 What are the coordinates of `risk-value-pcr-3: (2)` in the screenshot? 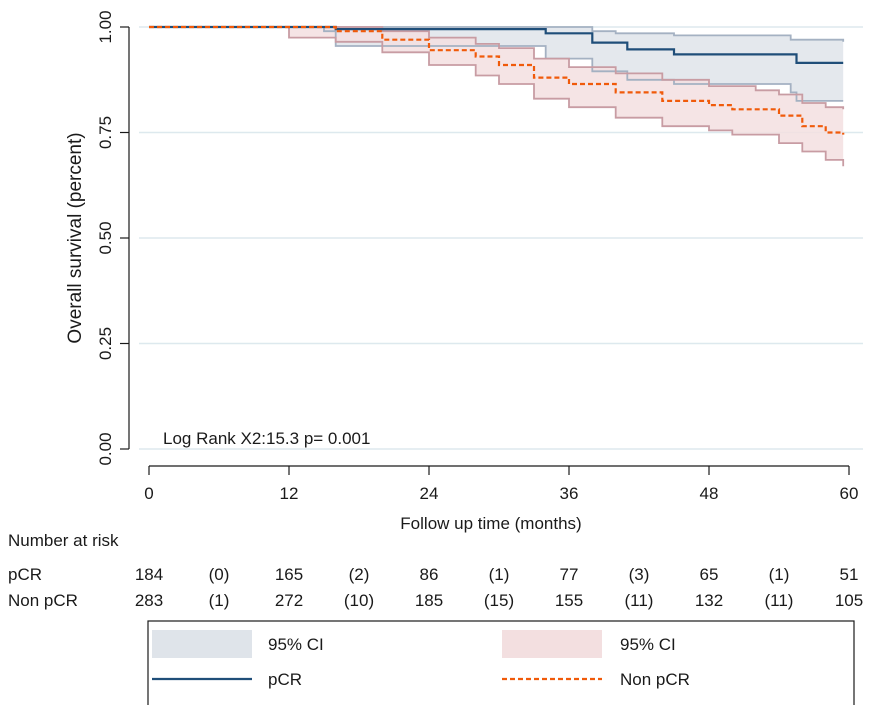 It's located at (359, 574).